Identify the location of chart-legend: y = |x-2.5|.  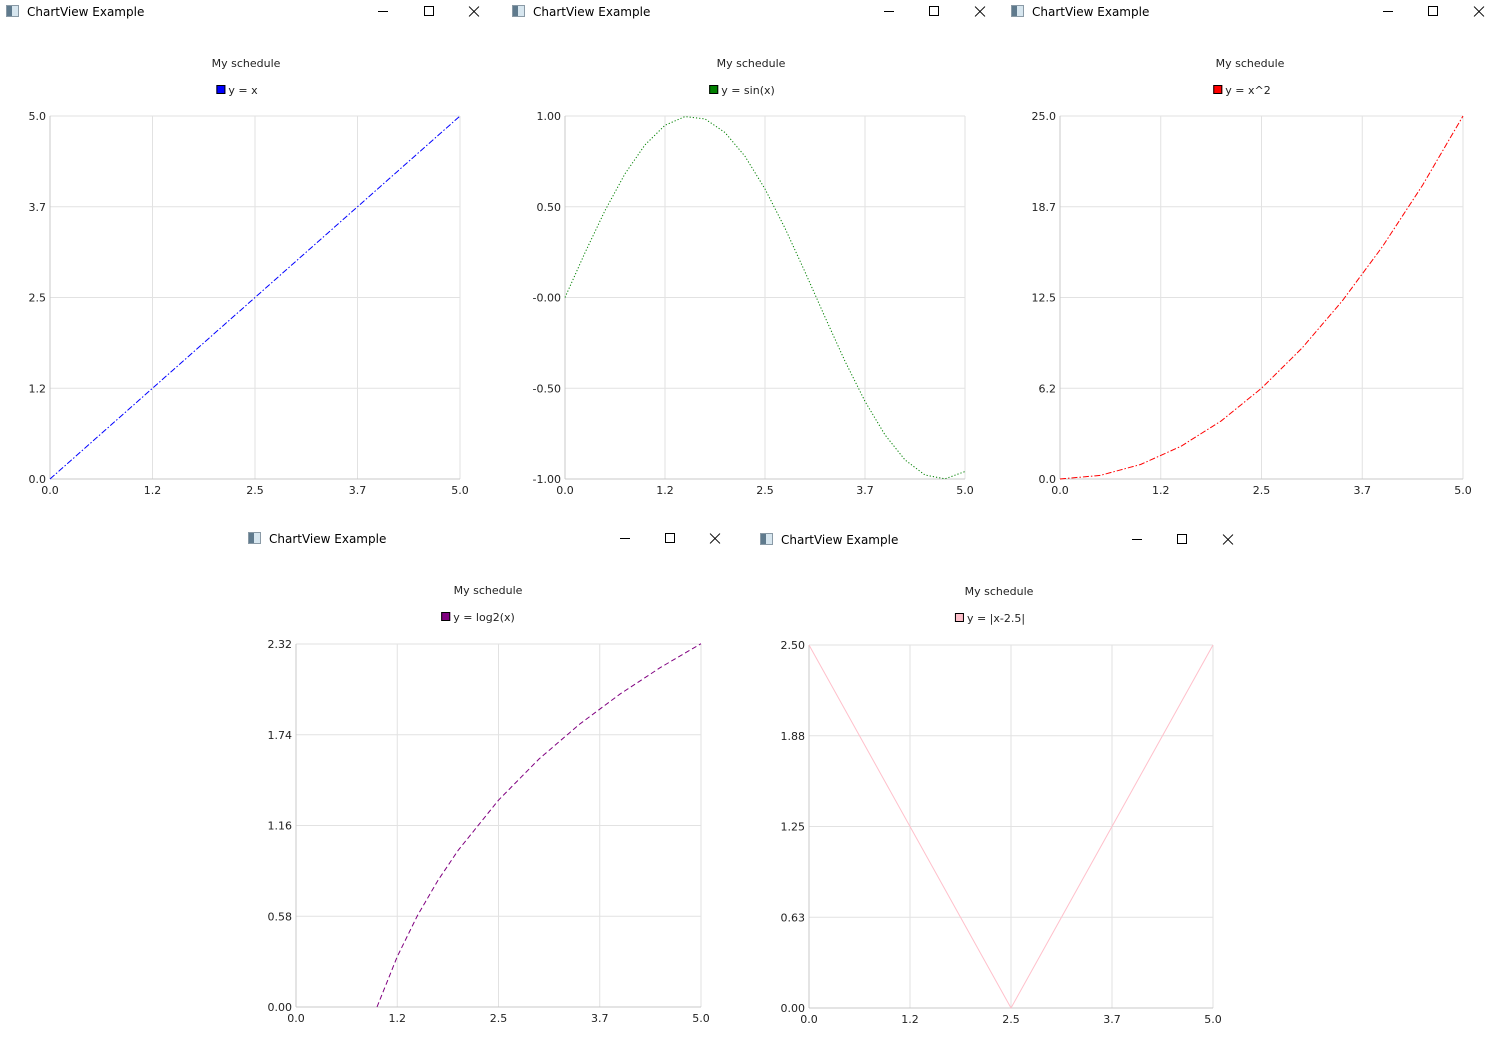
(990, 619).